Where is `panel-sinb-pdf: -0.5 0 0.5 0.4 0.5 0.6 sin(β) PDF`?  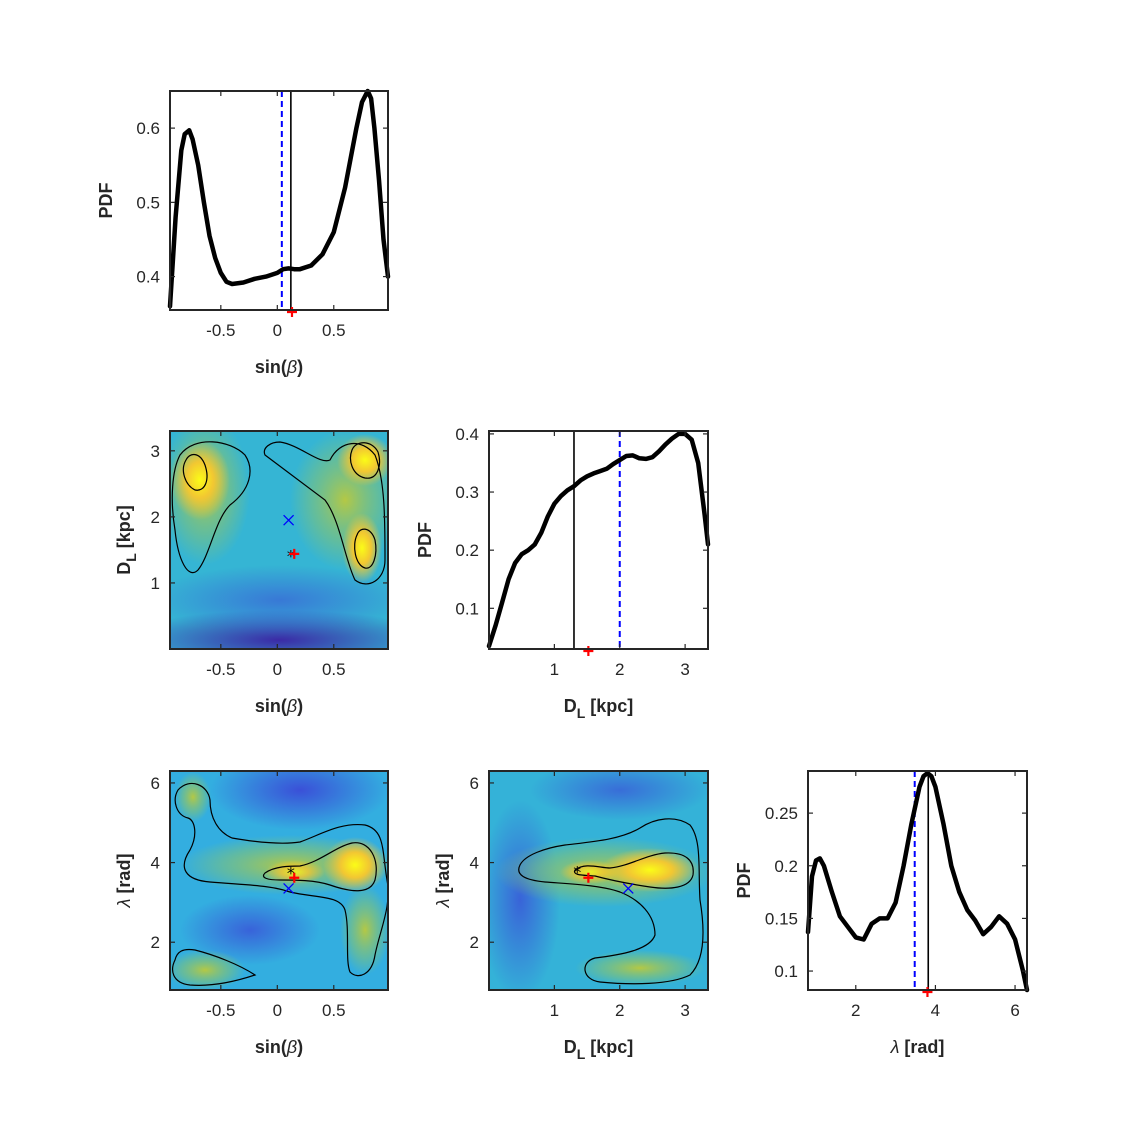 panel-sinb-pdf: -0.5 0 0.5 0.4 0.5 0.6 sin(β) PDF is located at coordinates (243, 232).